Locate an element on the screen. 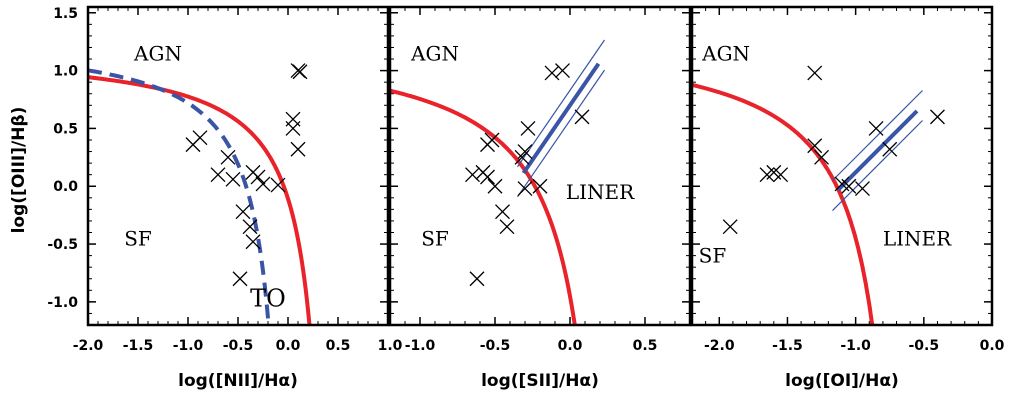 The image size is (1010, 400). y-axis-label: log([OIII]/Hβ) is located at coordinates (19, 170).